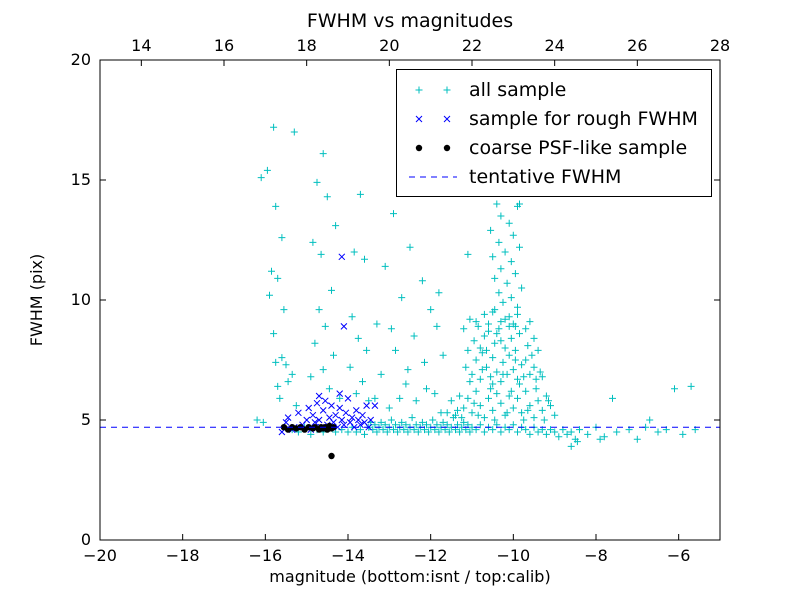 The height and width of the screenshot is (600, 800). Describe the element at coordinates (308, 441) in the screenshot. I see `series-coarse-psf-like-sample` at that location.